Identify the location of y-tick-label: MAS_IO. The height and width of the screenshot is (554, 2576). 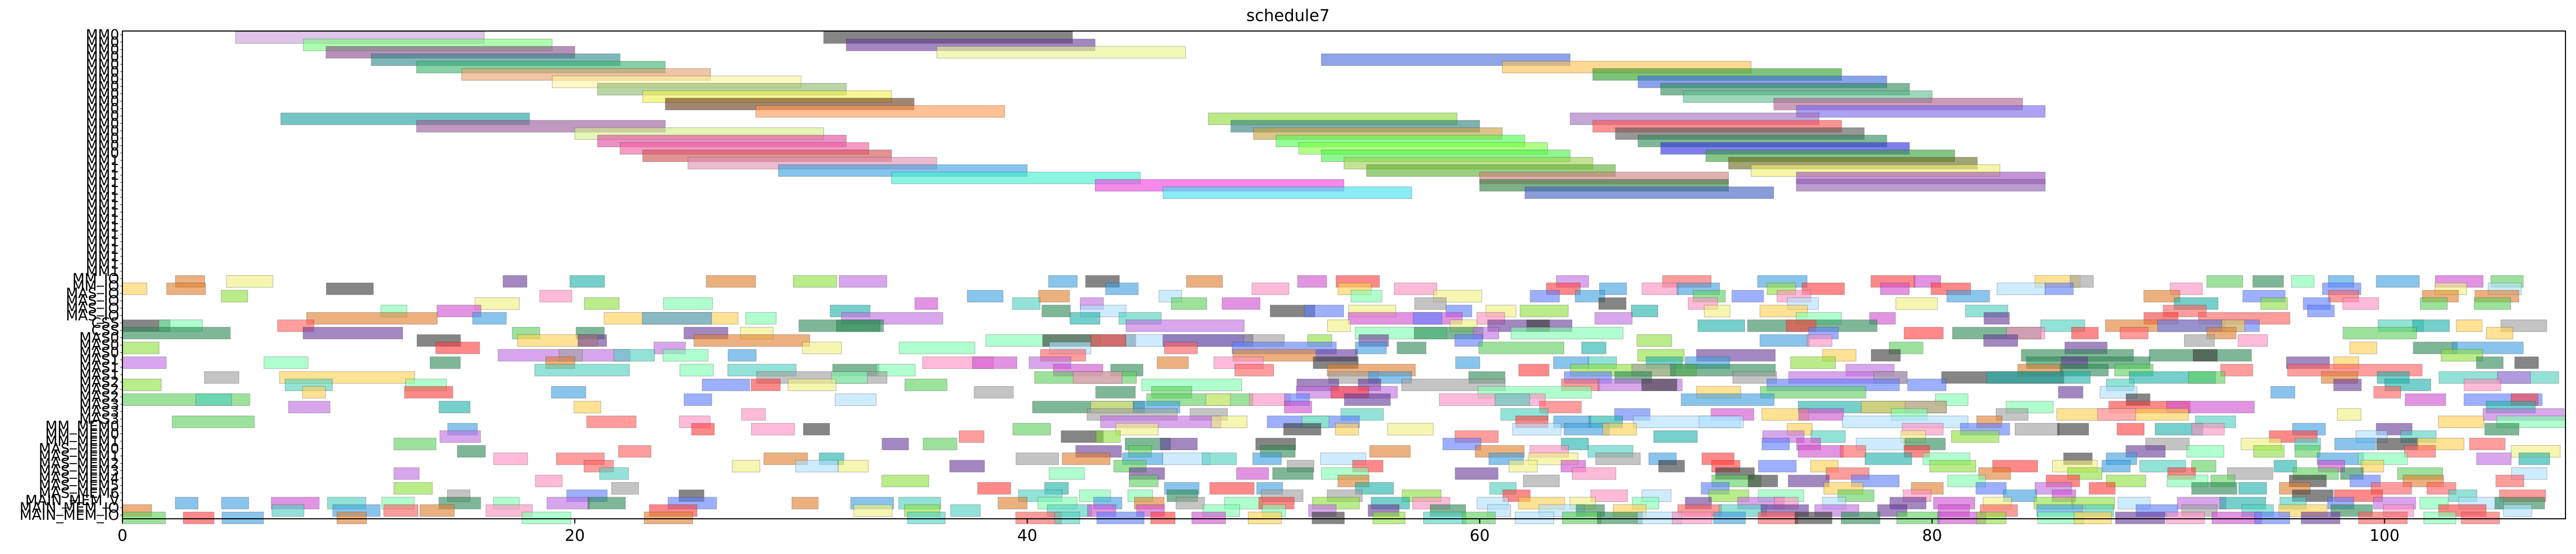
(92, 301).